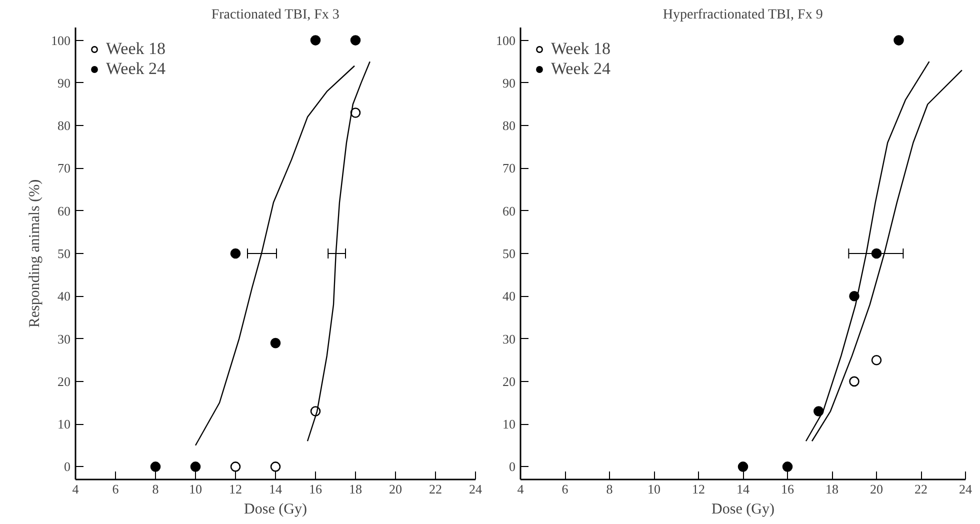 Image resolution: width=980 pixels, height=524 pixels. I want to click on chart-title: Hyperfractionated TBI, Fx 9, so click(742, 15).